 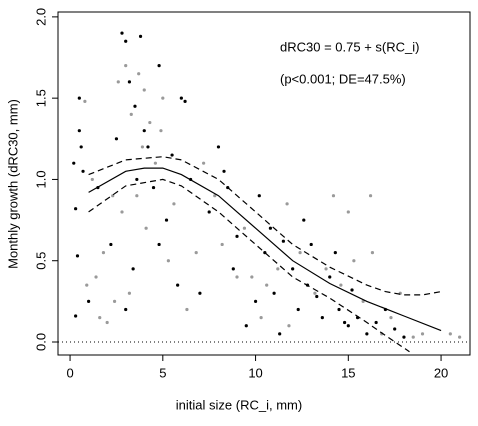 What do you see at coordinates (40, 342) in the screenshot?
I see `y-tick-label: 0.0` at bounding box center [40, 342].